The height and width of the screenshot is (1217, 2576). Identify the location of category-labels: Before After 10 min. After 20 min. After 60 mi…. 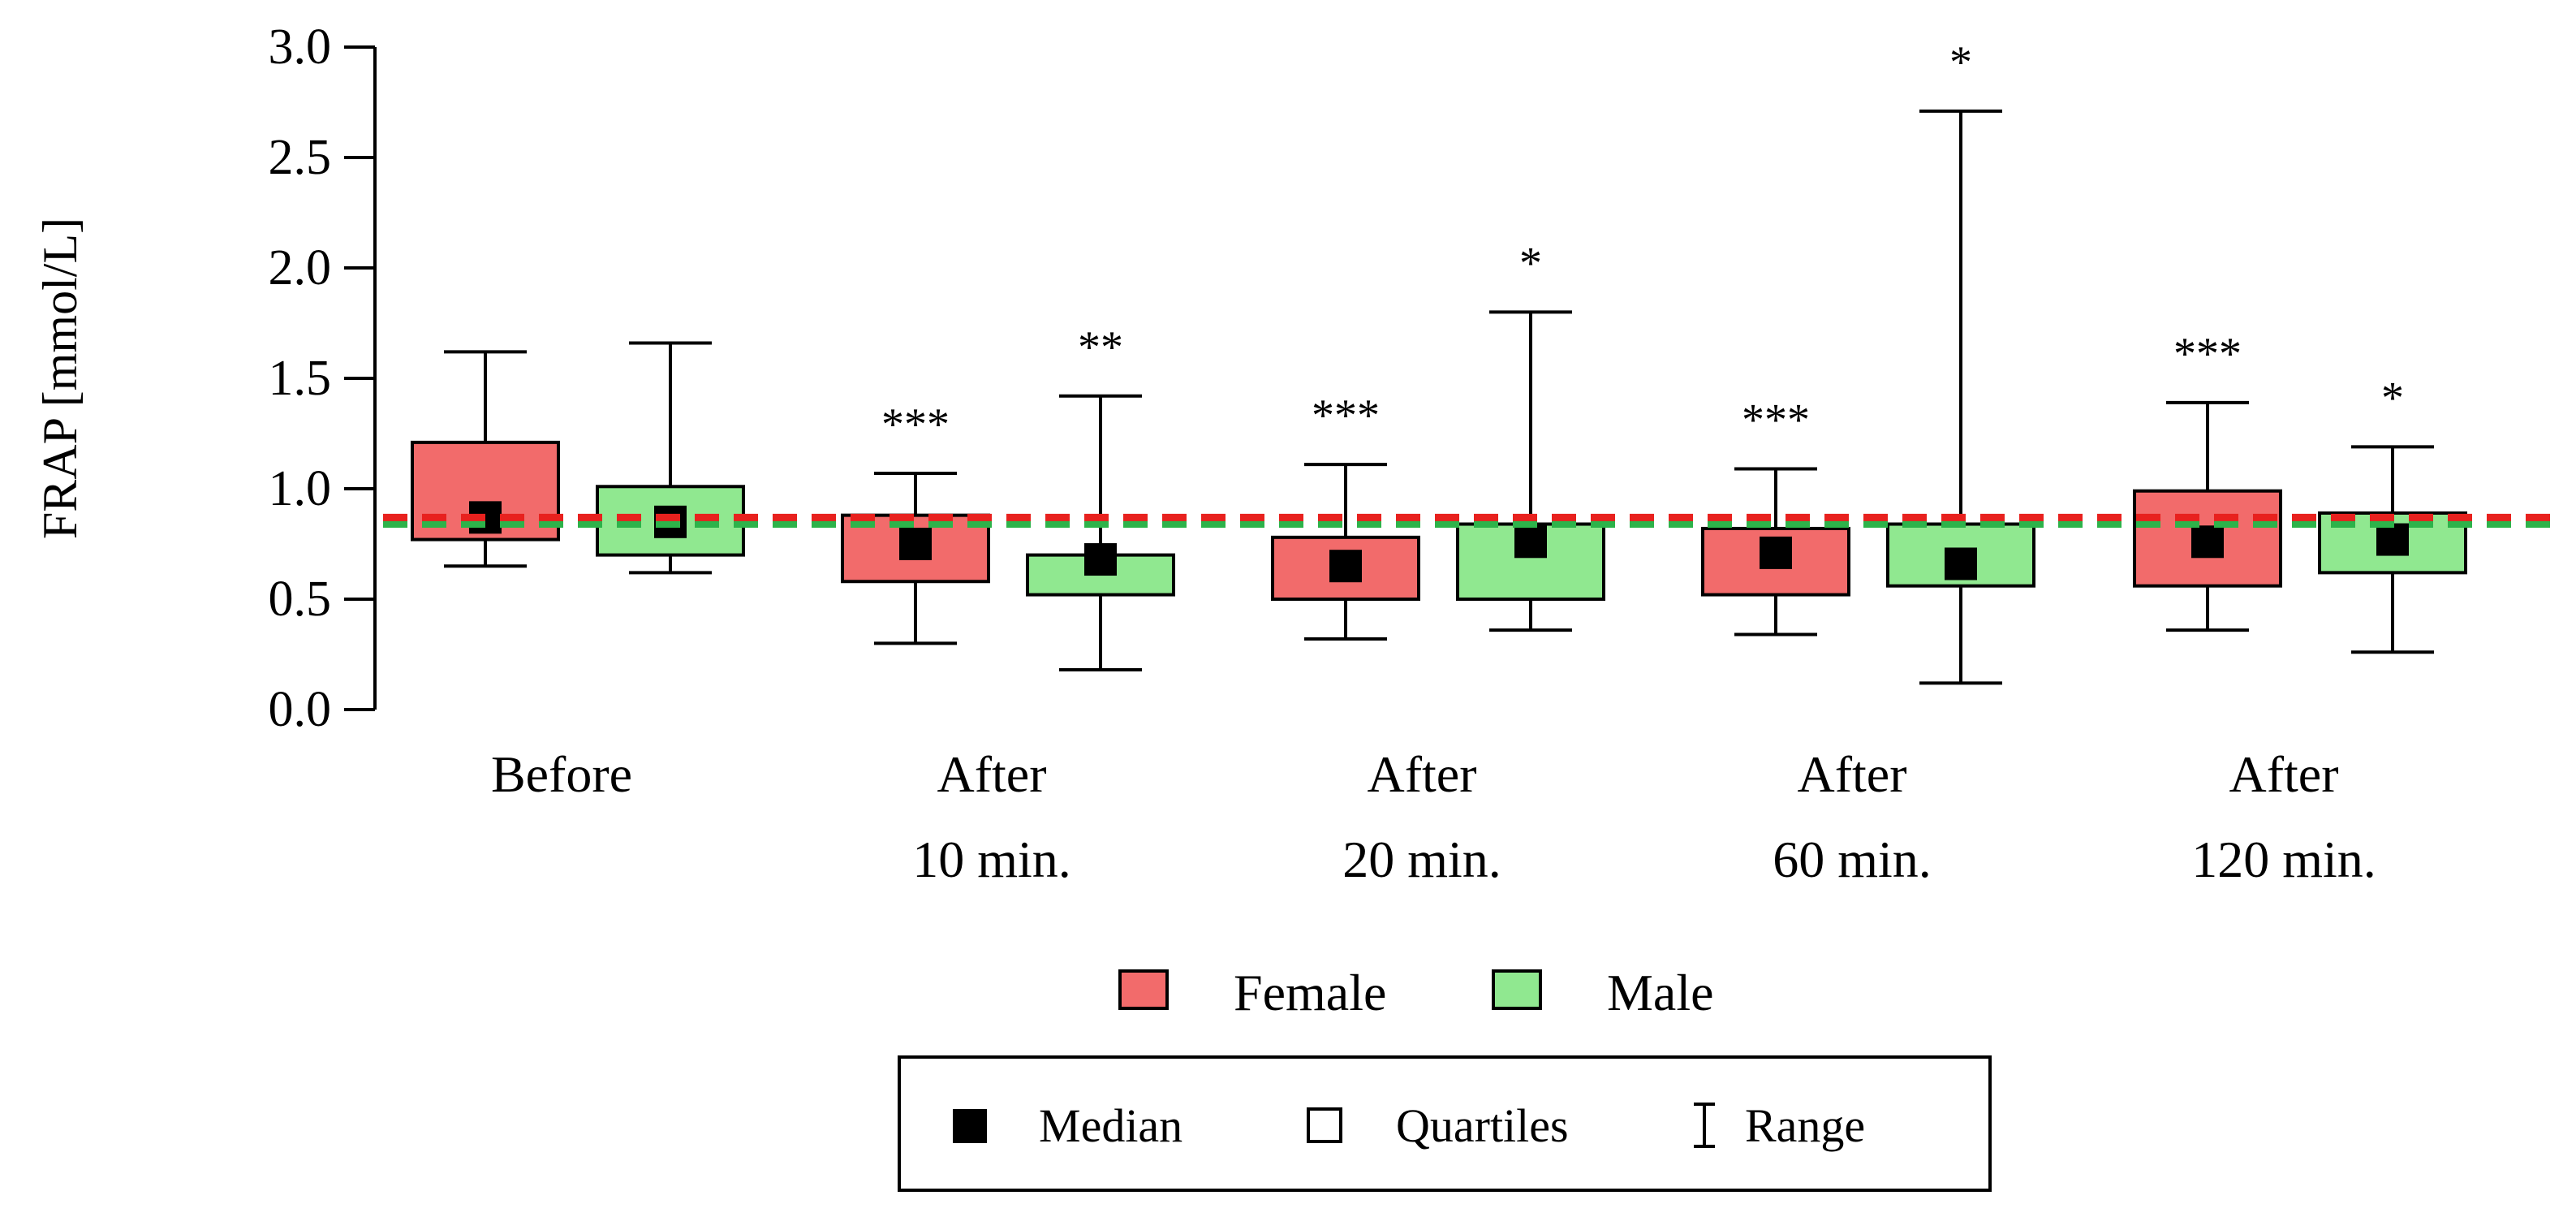
(1434, 816).